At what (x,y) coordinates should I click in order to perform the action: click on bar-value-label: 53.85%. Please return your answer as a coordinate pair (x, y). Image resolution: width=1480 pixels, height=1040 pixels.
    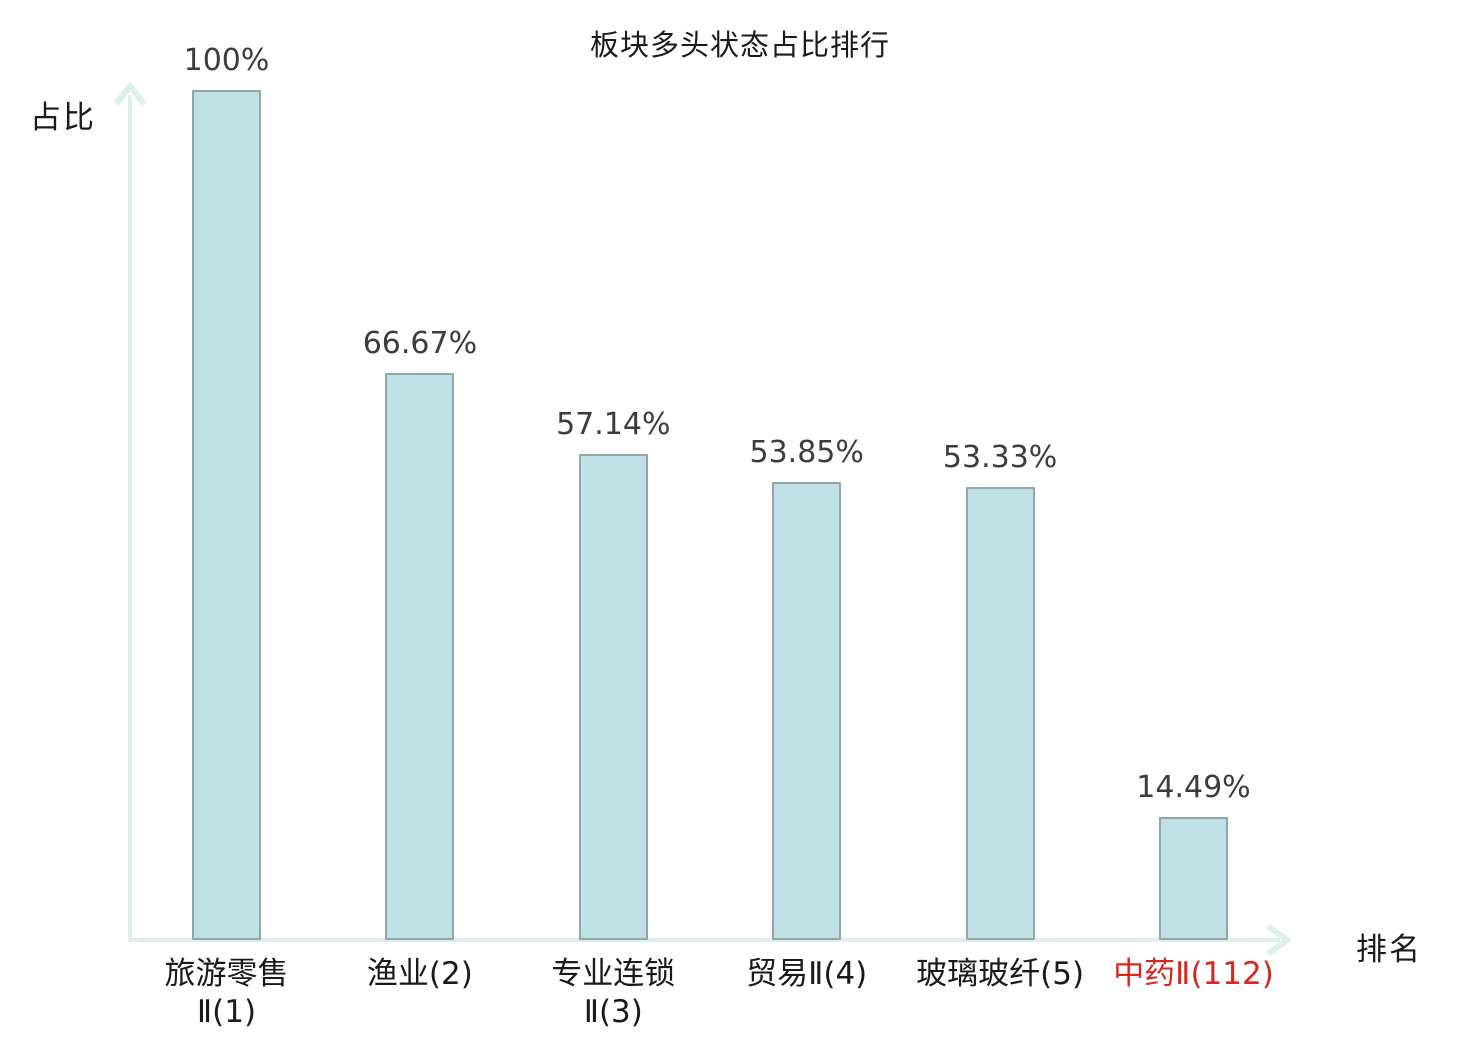
    Looking at the image, I should click on (806, 453).